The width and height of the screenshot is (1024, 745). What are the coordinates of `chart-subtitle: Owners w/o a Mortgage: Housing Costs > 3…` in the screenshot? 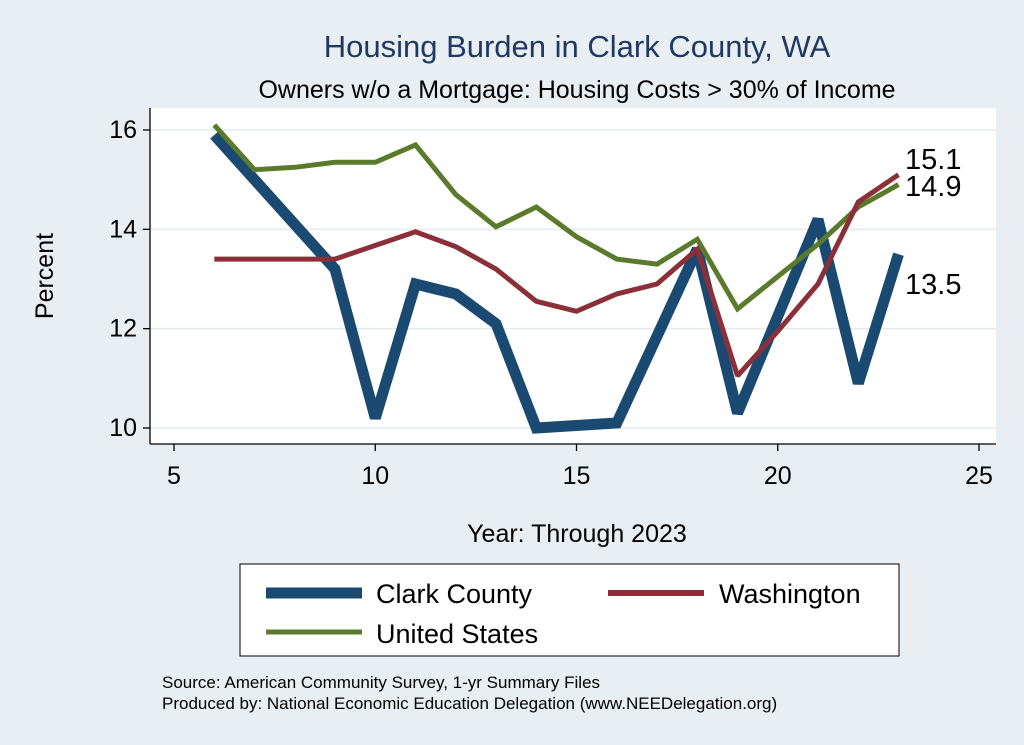 It's located at (576, 90).